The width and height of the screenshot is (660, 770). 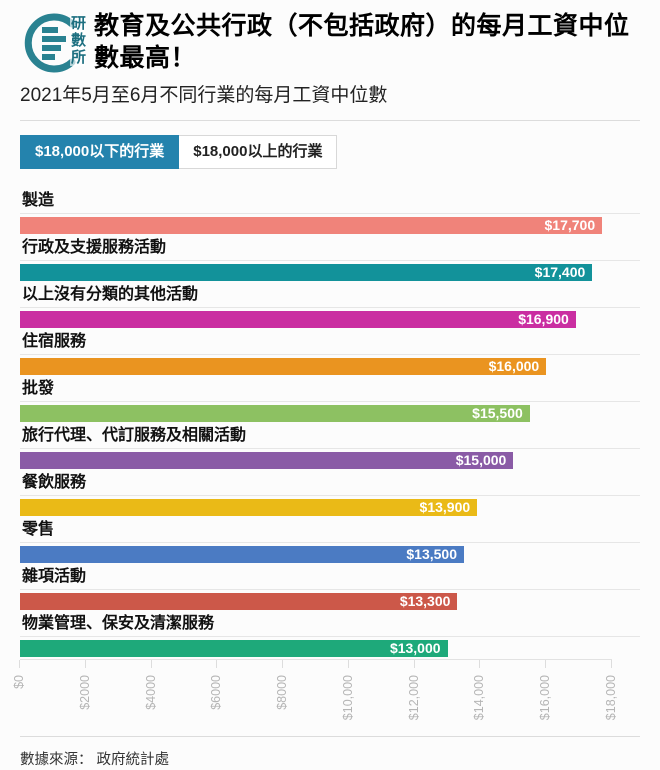 I want to click on bar: $16,900, so click(x=298, y=319).